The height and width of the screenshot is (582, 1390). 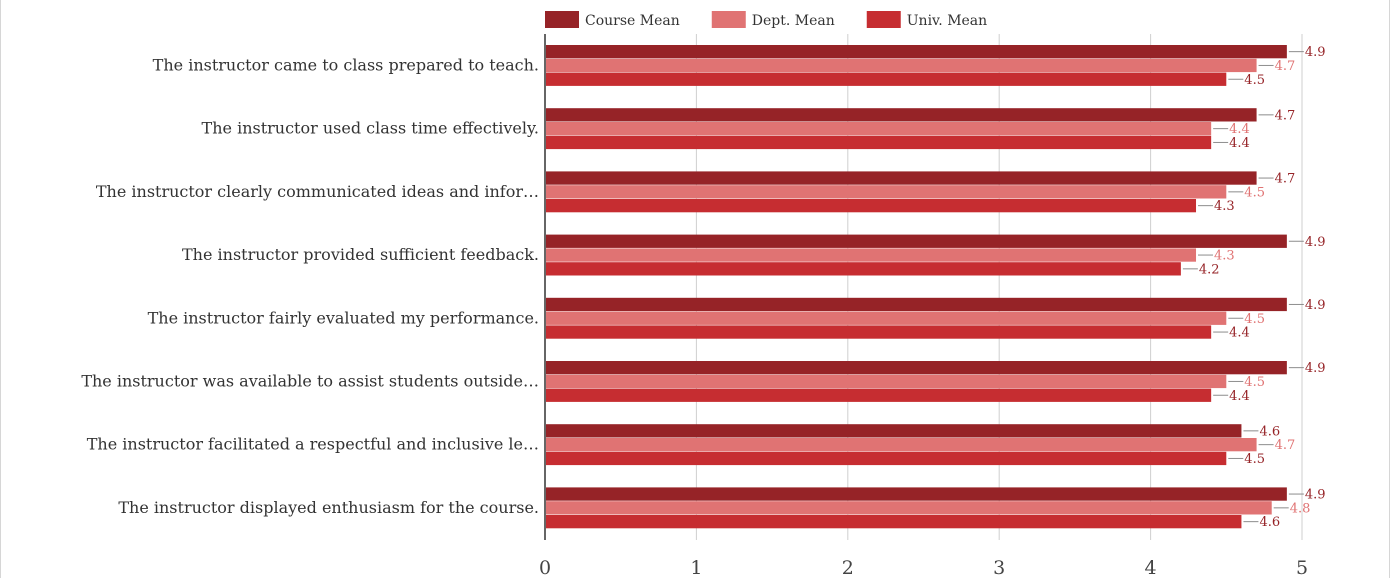 I want to click on x-tick-label: 4, so click(x=1151, y=567).